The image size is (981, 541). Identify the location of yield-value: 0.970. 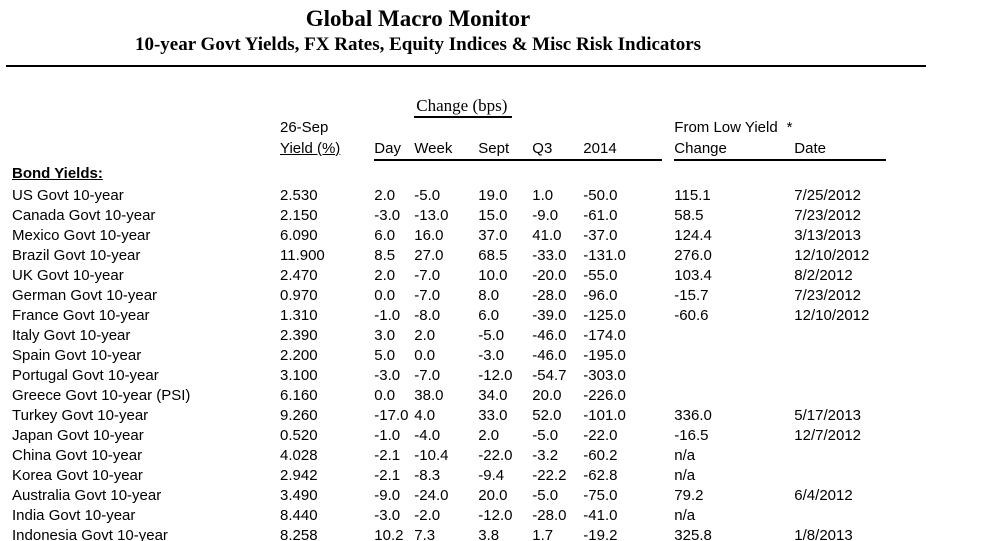
(299, 295).